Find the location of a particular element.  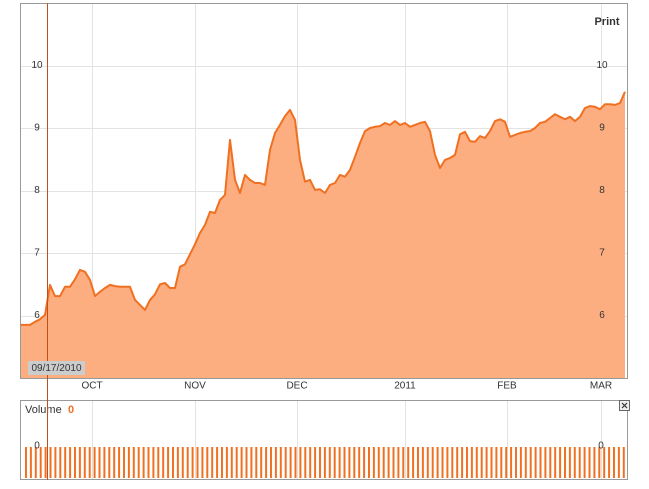

volume-bars is located at coordinates (325, 462).